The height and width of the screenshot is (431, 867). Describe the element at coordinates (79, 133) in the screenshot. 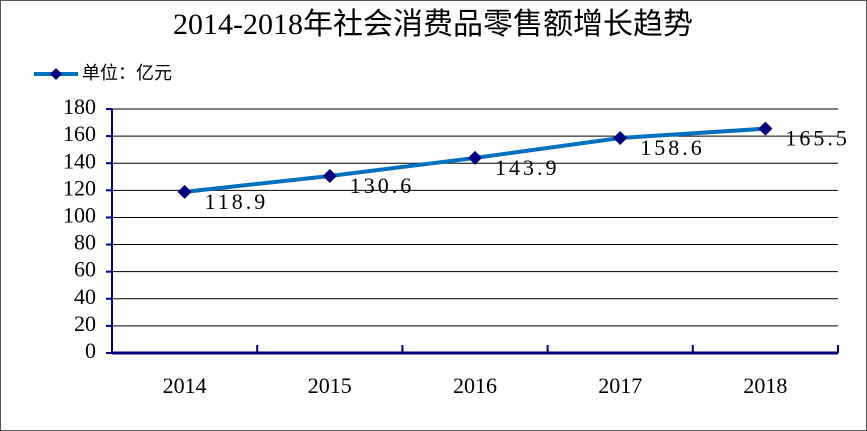

I see `y-tick-label: 160` at that location.